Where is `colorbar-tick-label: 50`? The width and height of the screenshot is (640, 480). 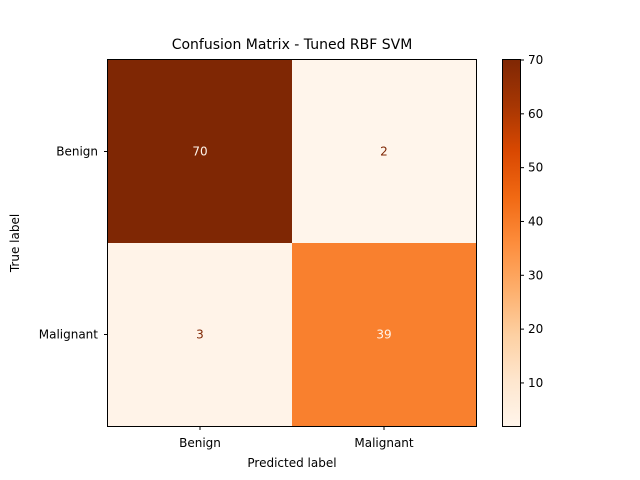 colorbar-tick-label: 50 is located at coordinates (535, 168).